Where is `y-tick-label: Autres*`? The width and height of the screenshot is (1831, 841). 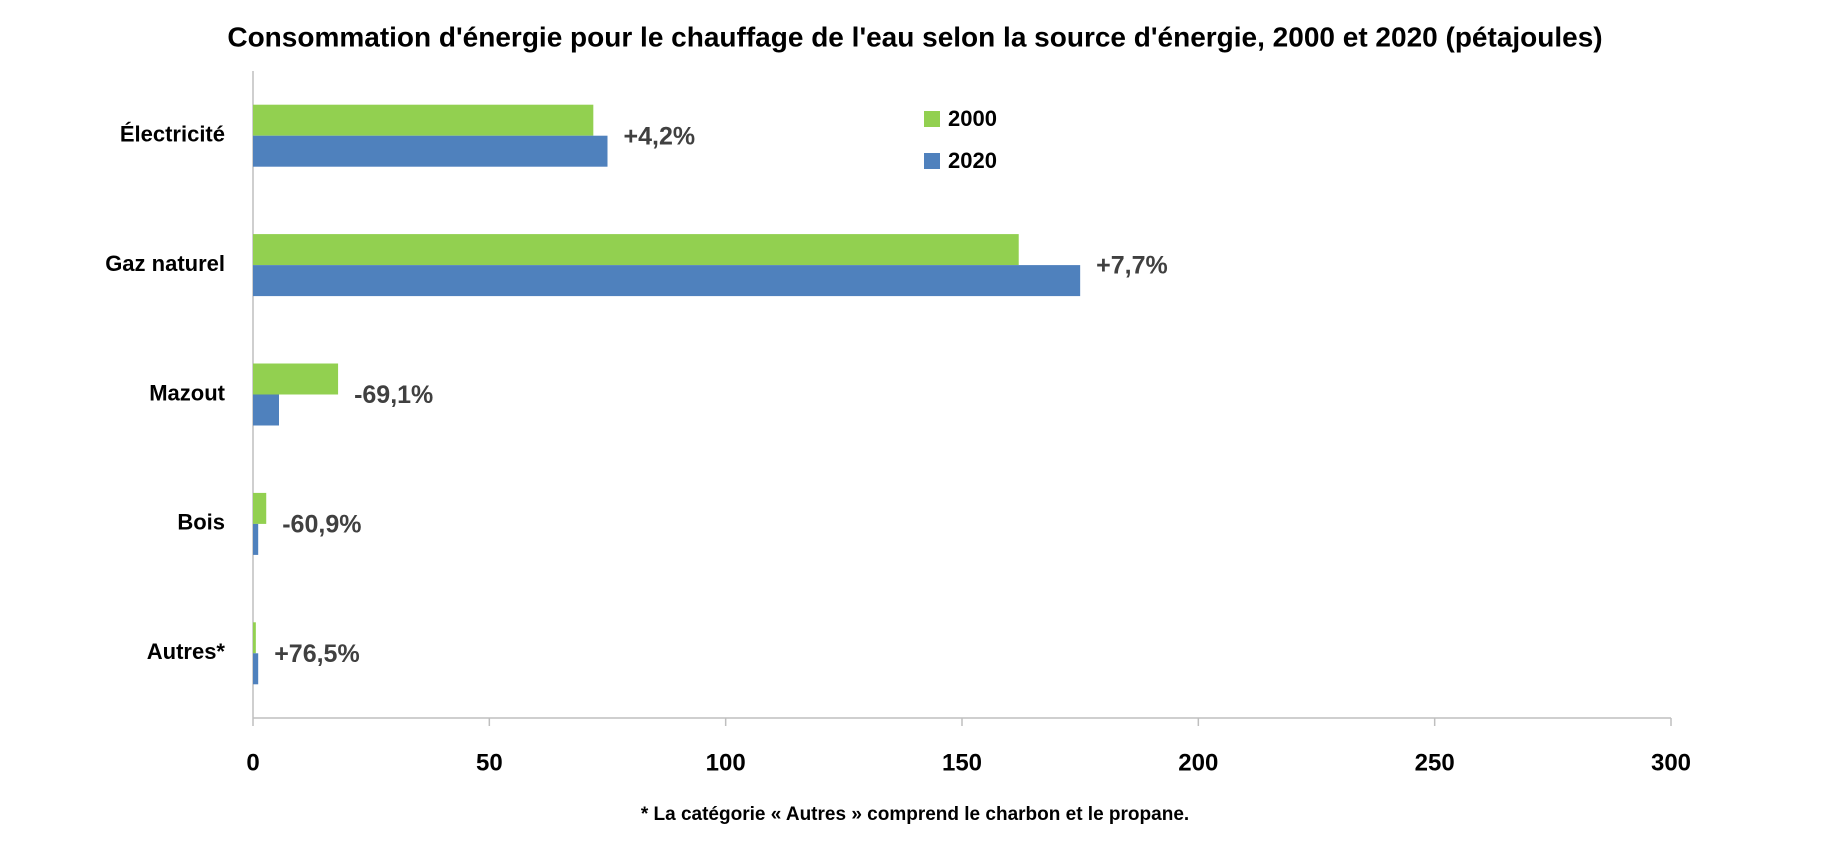 y-tick-label: Autres* is located at coordinates (186, 651).